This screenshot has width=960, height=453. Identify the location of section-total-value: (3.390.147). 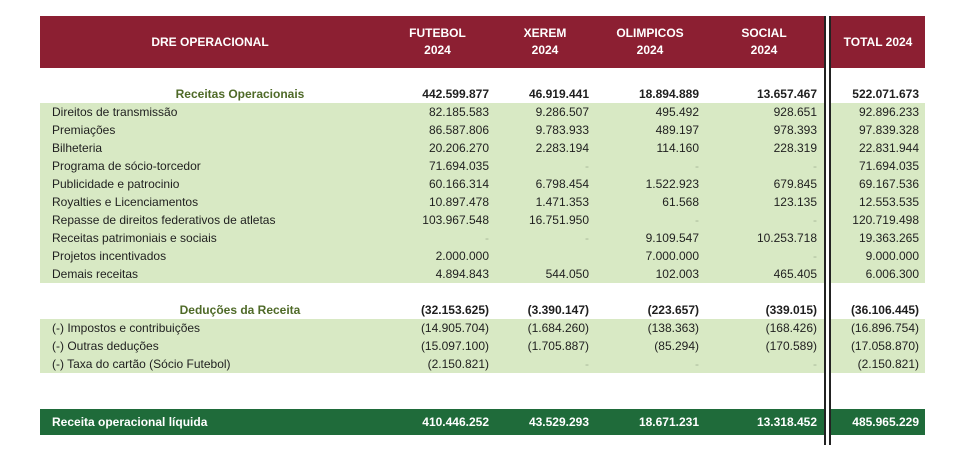
(558, 310).